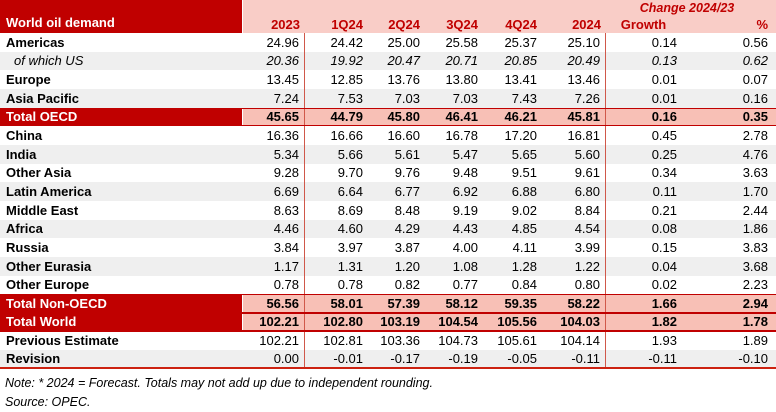  I want to click on cell-growth: 0.16, so click(643, 117).